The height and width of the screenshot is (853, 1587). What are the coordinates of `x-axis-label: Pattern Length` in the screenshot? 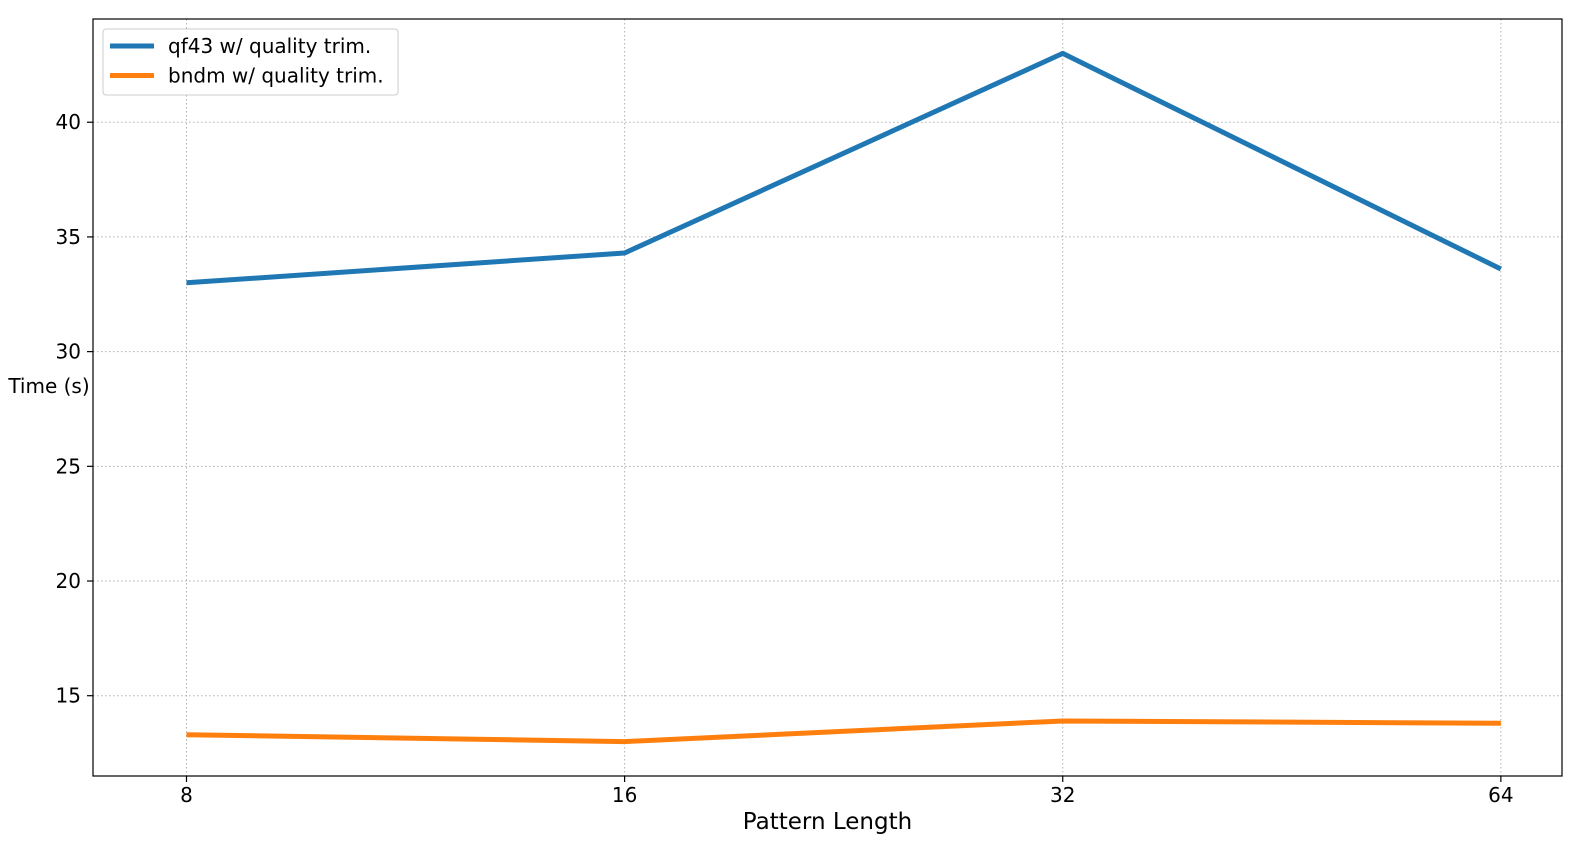 It's located at (827, 822).